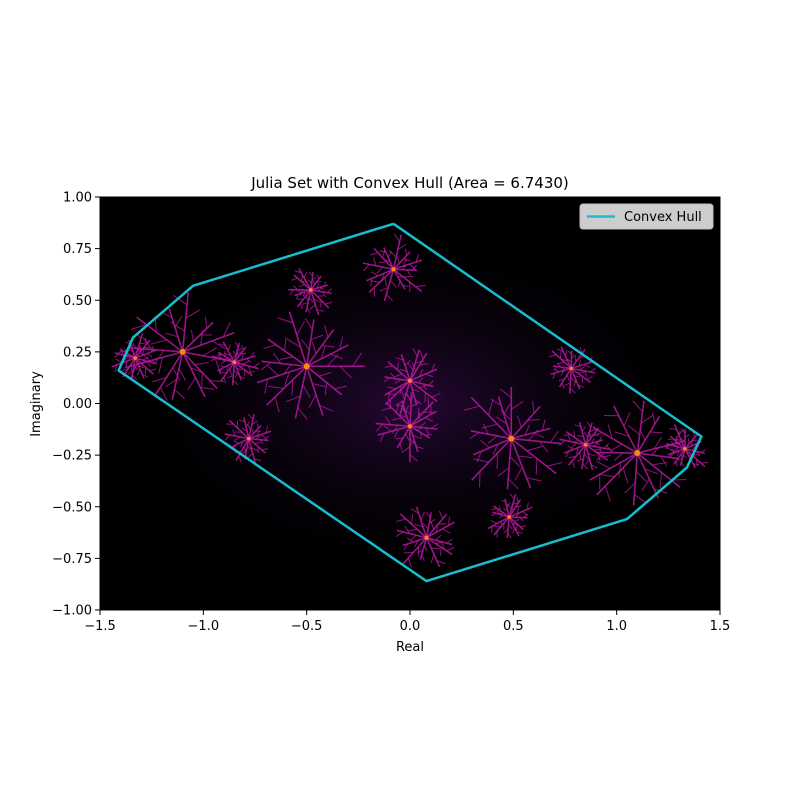 The image size is (800, 800). What do you see at coordinates (513, 626) in the screenshot?
I see `x-tick-label: 0.5` at bounding box center [513, 626].